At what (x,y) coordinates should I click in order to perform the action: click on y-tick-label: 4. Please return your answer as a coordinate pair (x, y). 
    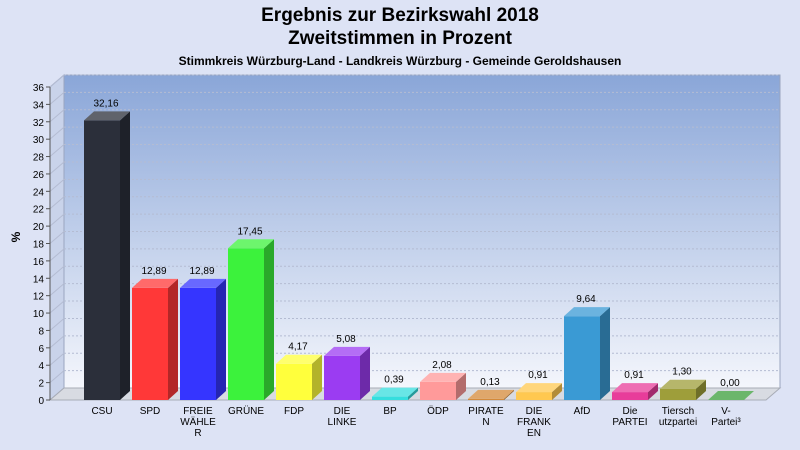
    Looking at the image, I should click on (41, 366).